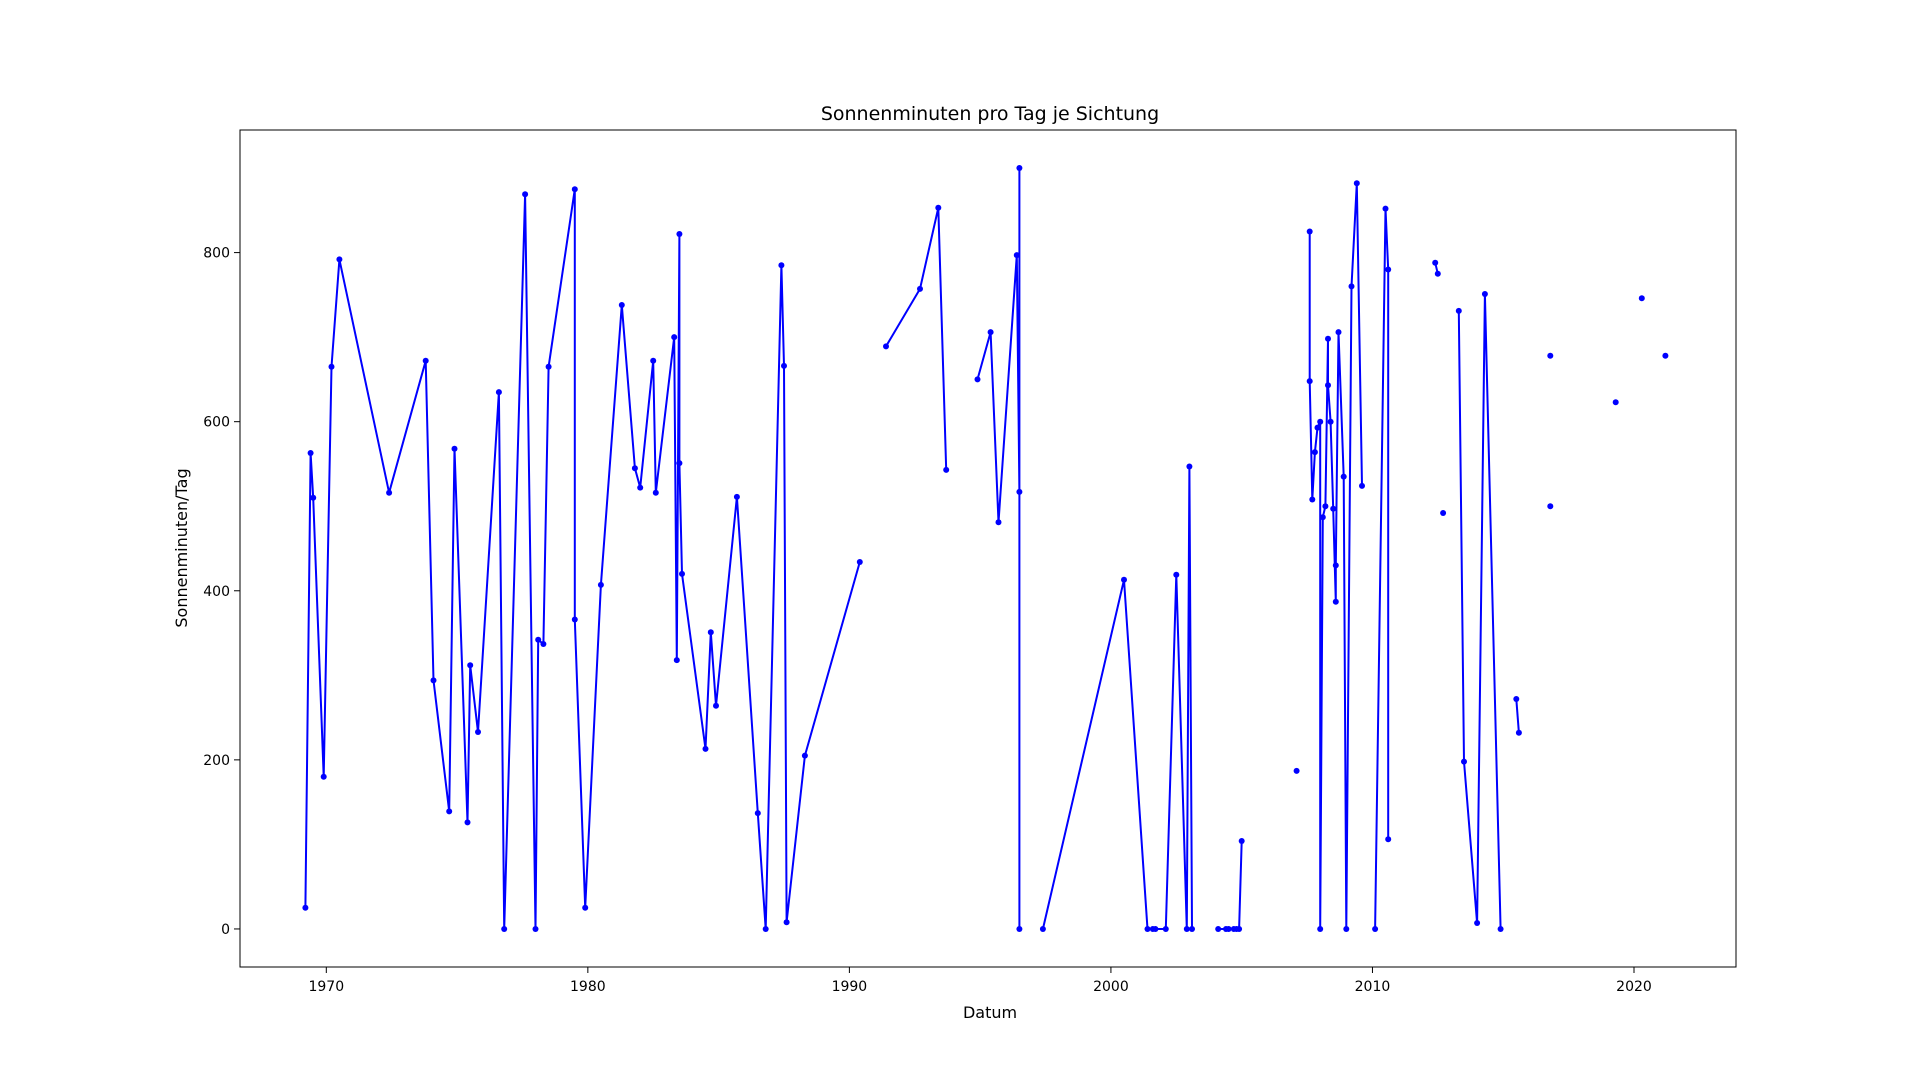  What do you see at coordinates (216, 761) in the screenshot?
I see `y-tick-label: 200` at bounding box center [216, 761].